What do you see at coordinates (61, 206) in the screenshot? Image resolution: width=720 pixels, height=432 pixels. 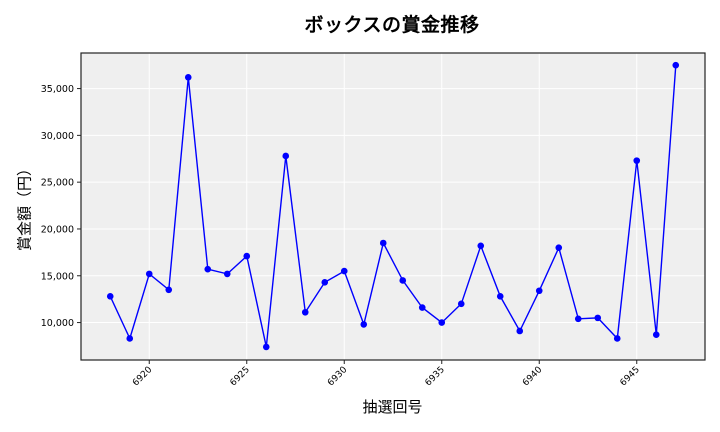 I see `y-axis-ticks: 10,000 15,000 20,000 25,000 30,000 35,000` at bounding box center [61, 206].